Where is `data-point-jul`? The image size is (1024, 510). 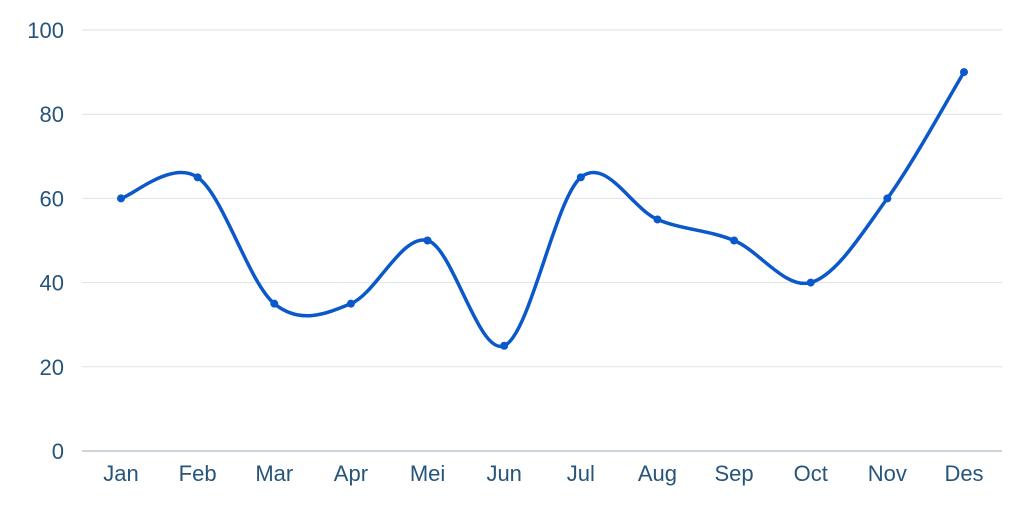
data-point-jul is located at coordinates (580, 177).